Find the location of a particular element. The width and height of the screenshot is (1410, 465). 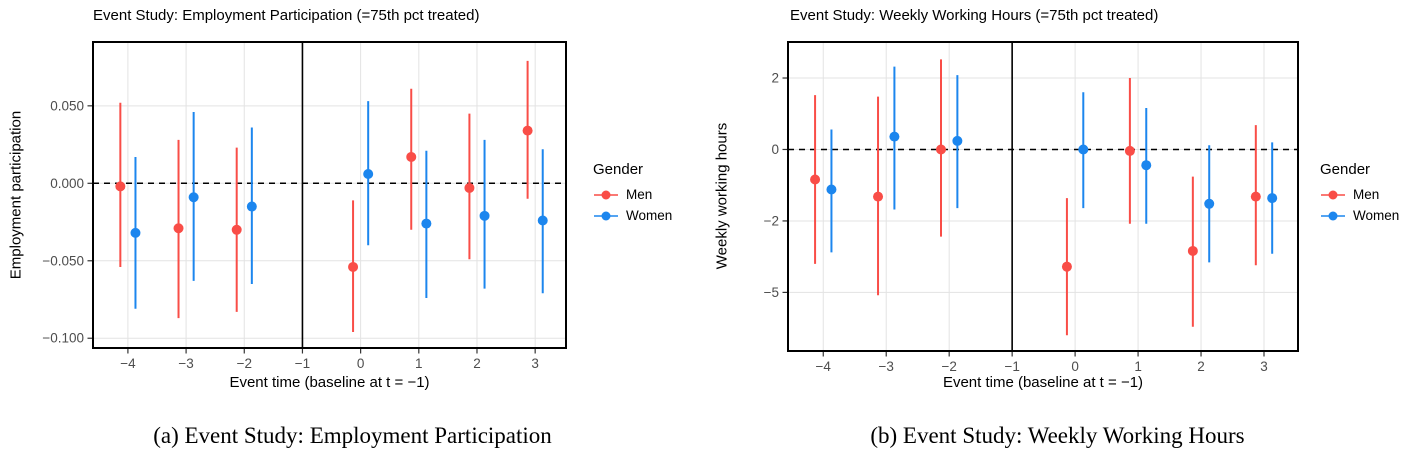

chart-a-legend: Gender Men Women is located at coordinates (632, 195).